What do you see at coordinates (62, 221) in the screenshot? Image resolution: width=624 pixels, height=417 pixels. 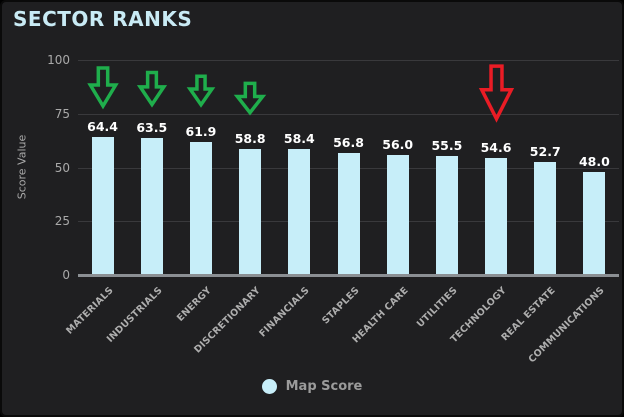 I see `y-axis-tick-label: 25` at bounding box center [62, 221].